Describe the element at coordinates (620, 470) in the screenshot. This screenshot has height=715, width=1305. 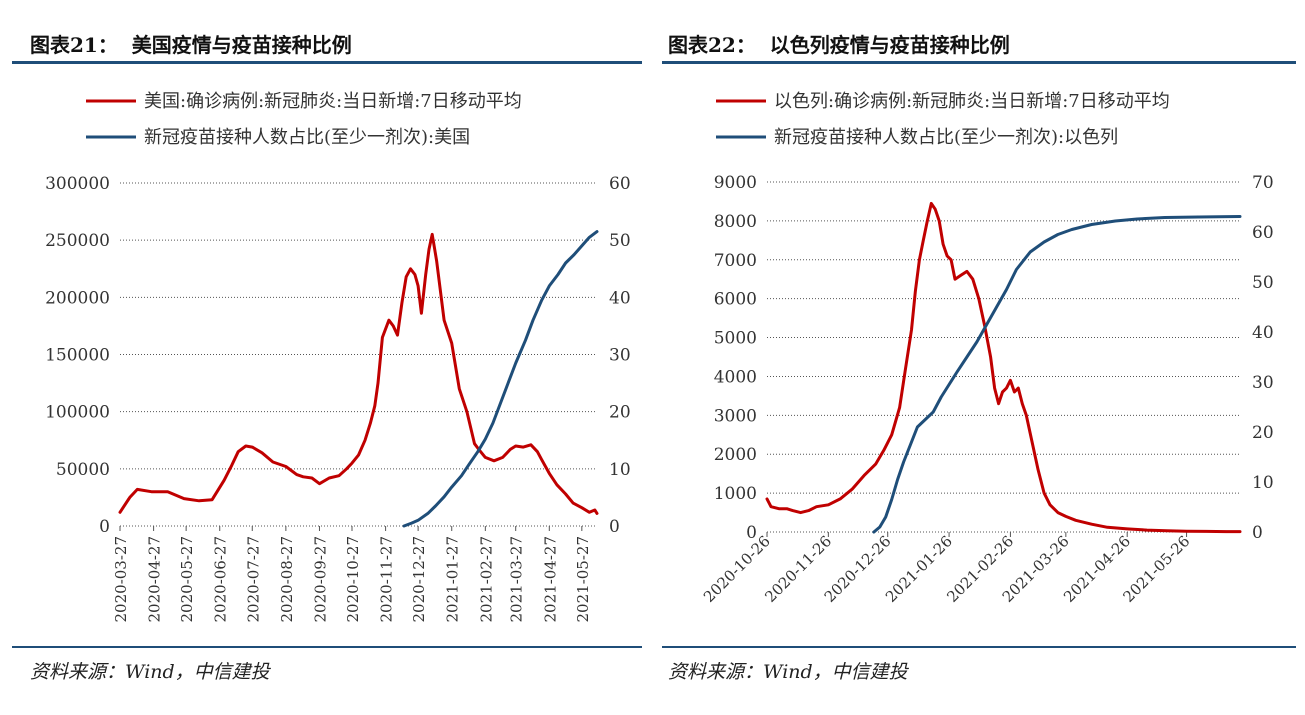
I see `left-y-right-tick: 10` at that location.